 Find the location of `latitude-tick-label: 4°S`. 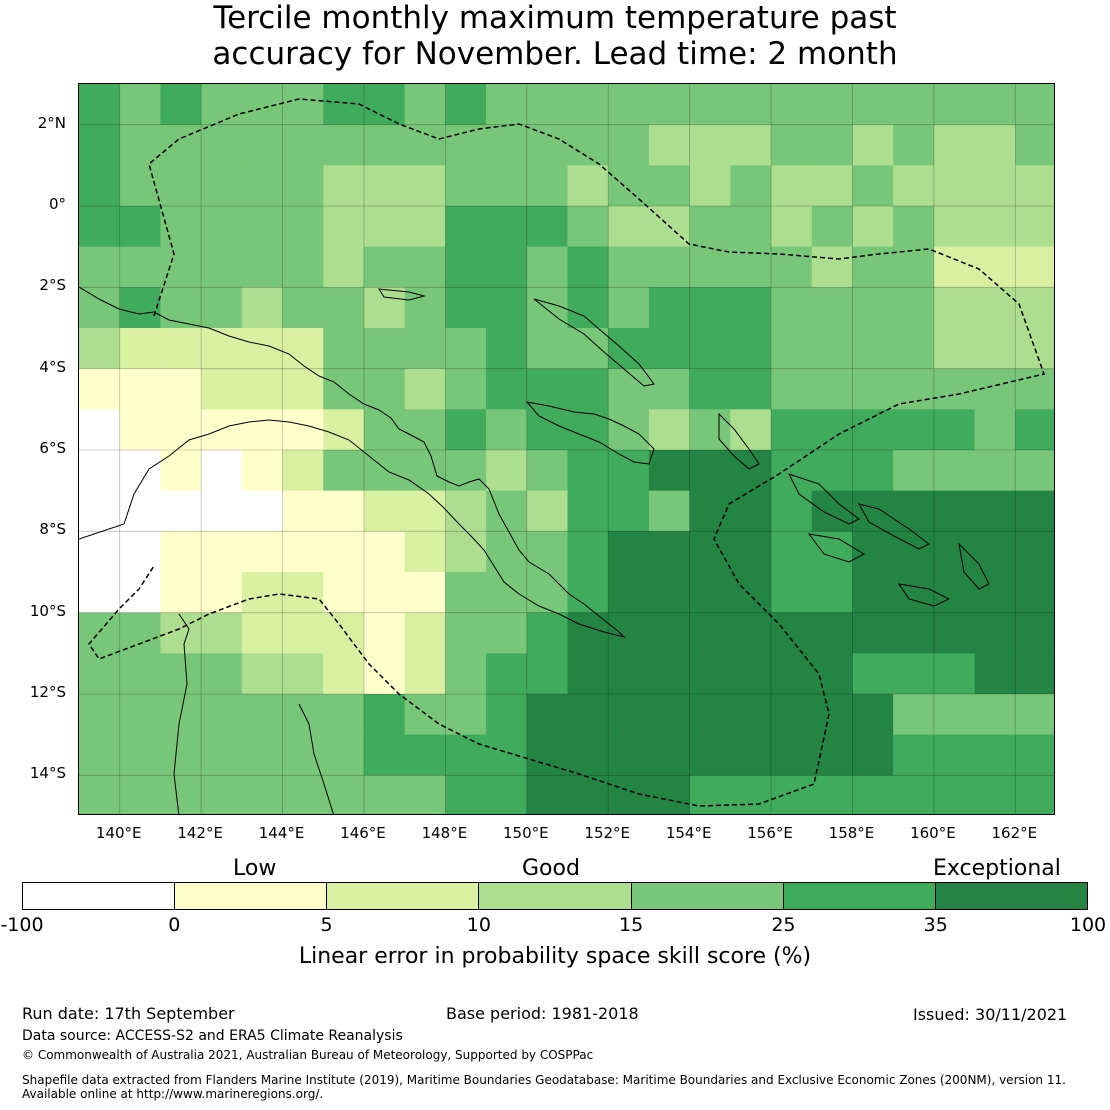

latitude-tick-label: 4°S is located at coordinates (52, 366).